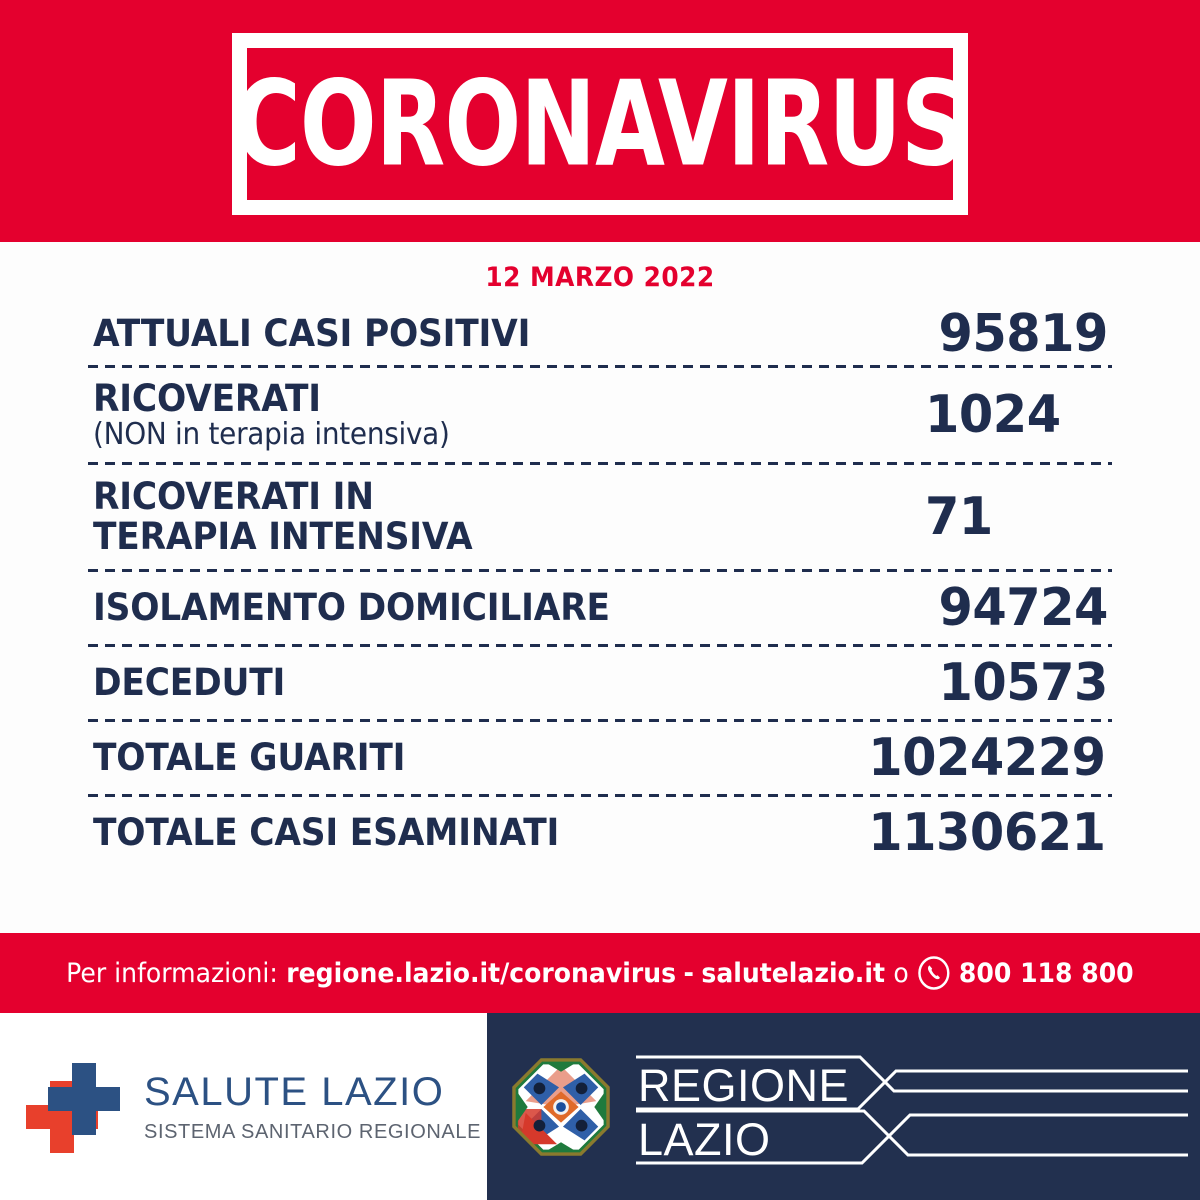 This screenshot has width=1200, height=1200. I want to click on salute-lazio-name: SALUTE LAZIO, so click(294, 1092).